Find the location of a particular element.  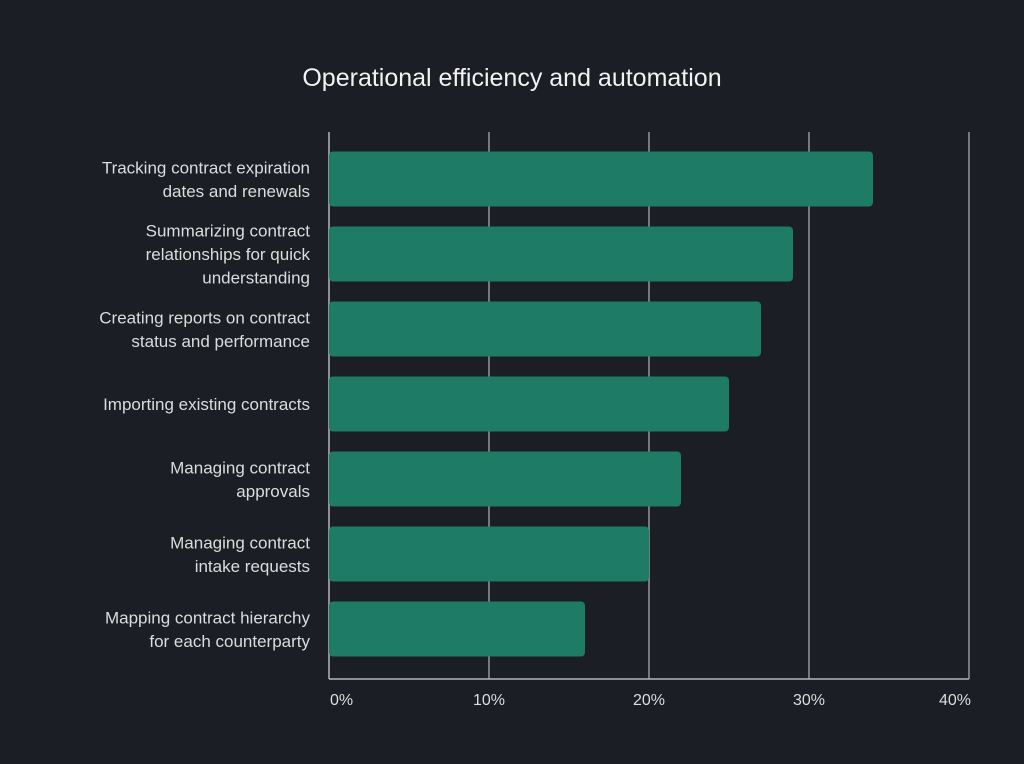

category-label: Importing existing contracts is located at coordinates (206, 404).